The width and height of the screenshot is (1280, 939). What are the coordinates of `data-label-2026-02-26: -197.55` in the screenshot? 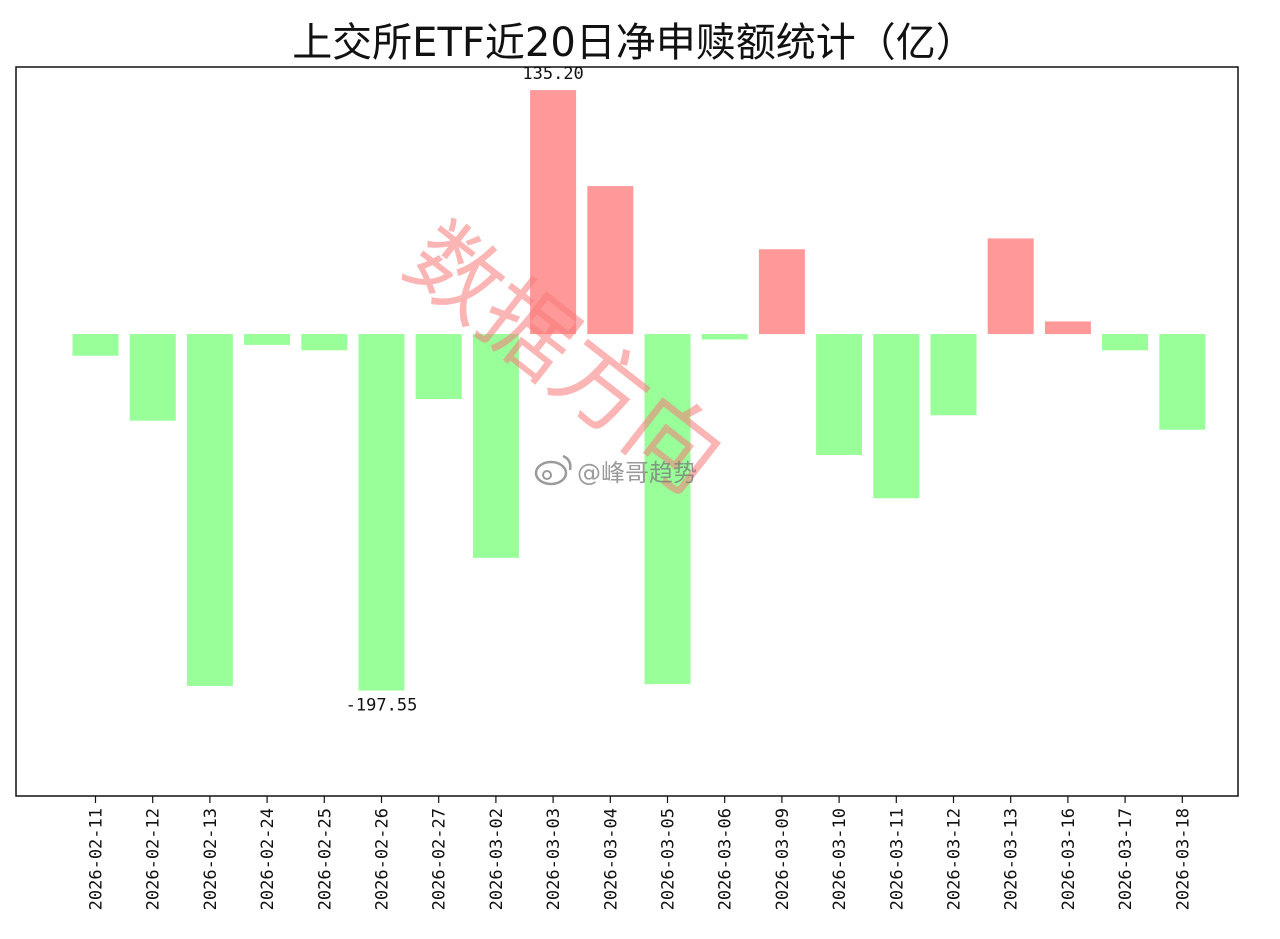 It's located at (382, 706).